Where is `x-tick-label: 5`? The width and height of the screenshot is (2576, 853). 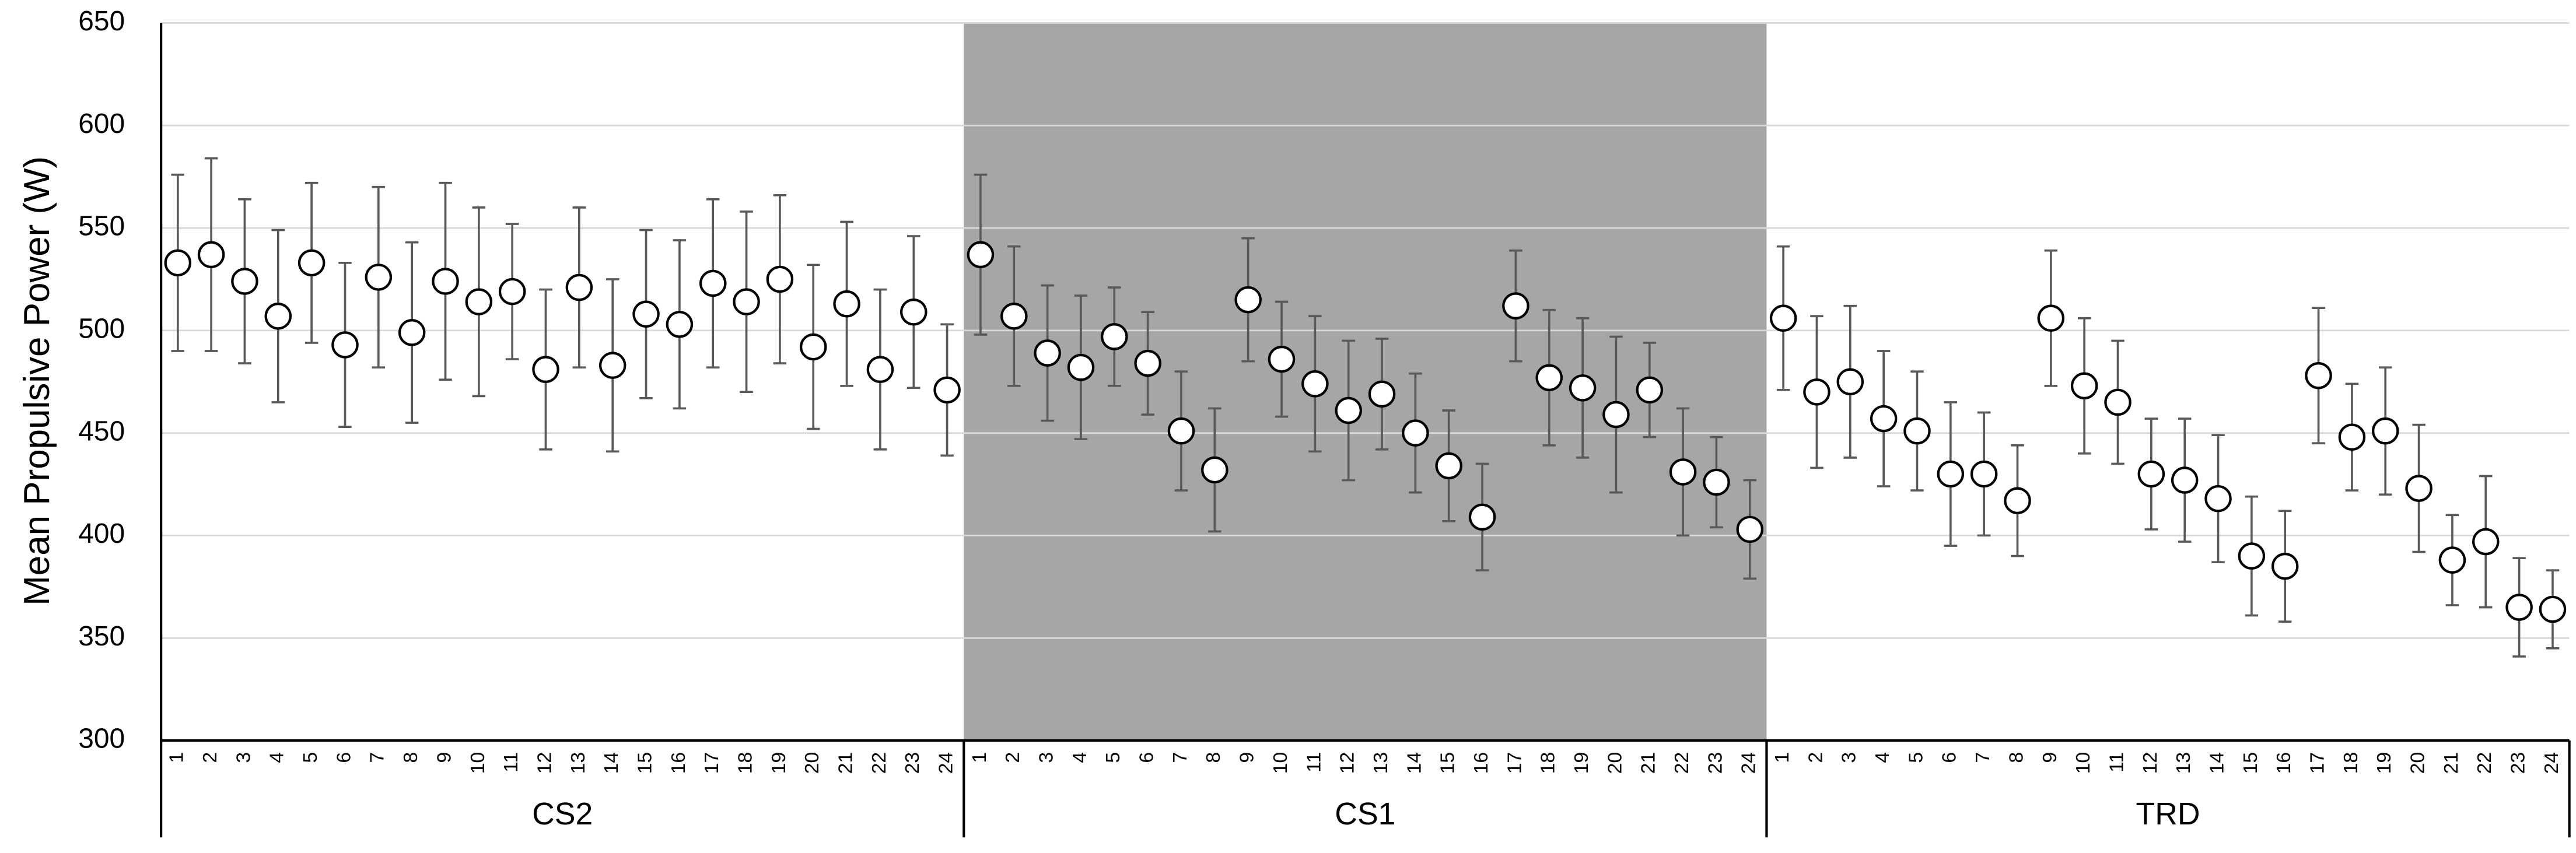
x-tick-label: 5 is located at coordinates (310, 758).